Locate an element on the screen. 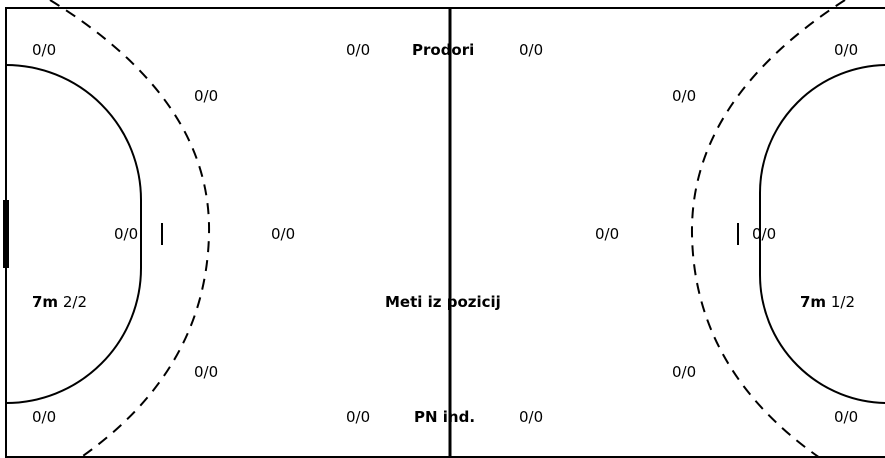 The image size is (885, 458). right-wing-bottom-stat: 0/0 is located at coordinates (846, 417).